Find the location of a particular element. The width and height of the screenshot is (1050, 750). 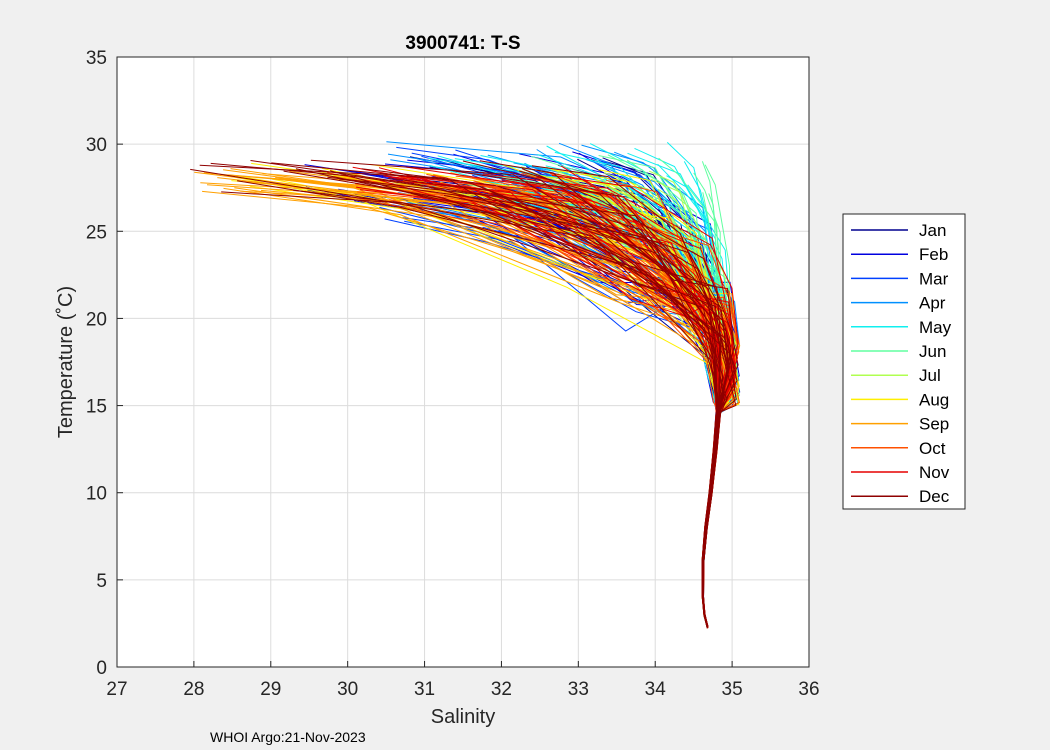

legend-box is located at coordinates (904, 361).